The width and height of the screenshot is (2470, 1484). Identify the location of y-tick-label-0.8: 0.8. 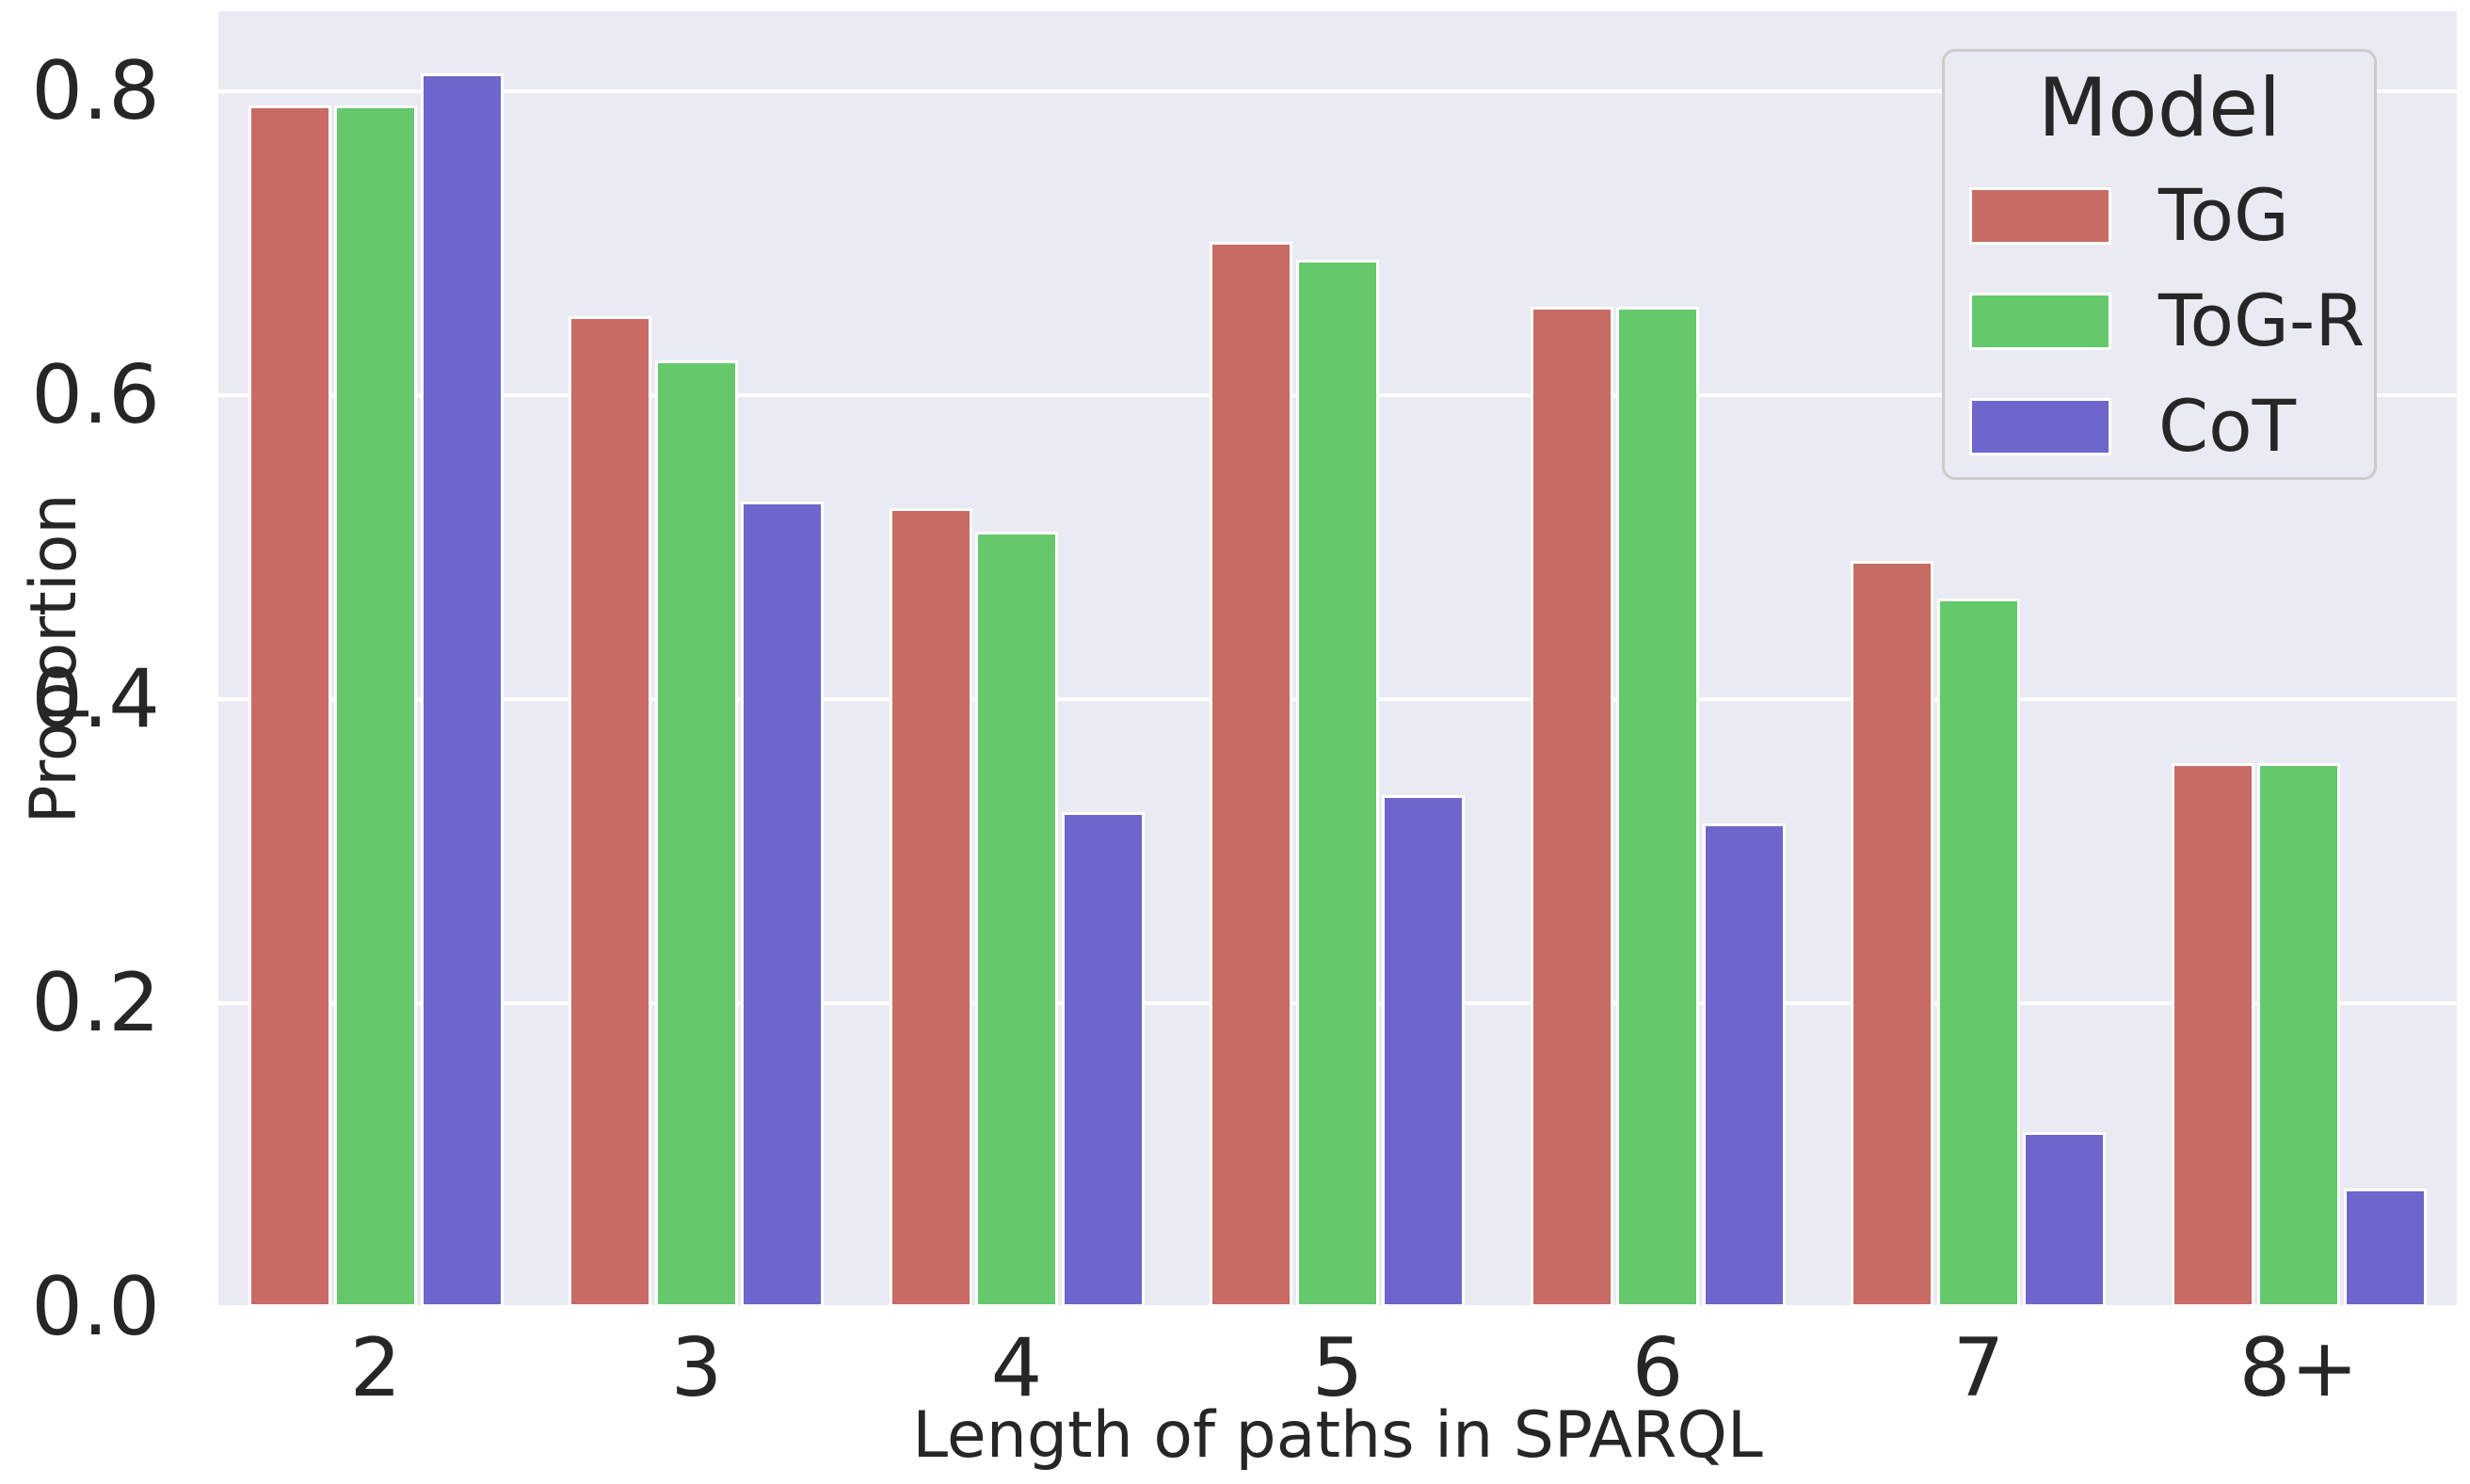
(95, 91).